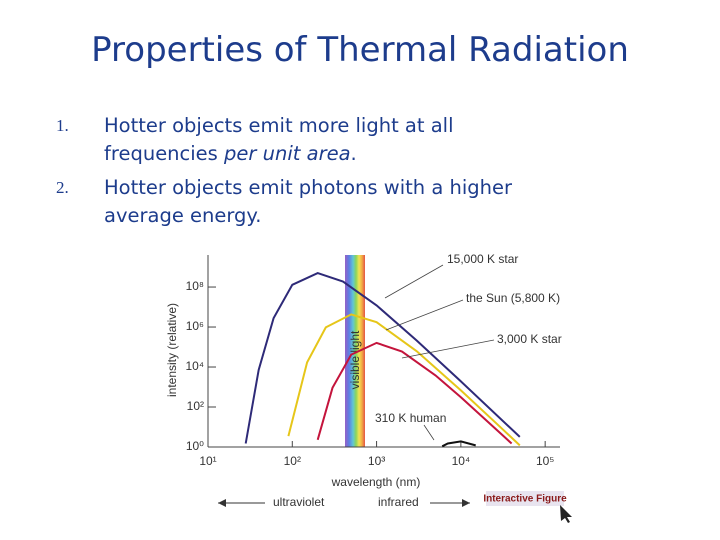  What do you see at coordinates (207, 461) in the screenshot?
I see `x-tick-label: 10¹` at bounding box center [207, 461].